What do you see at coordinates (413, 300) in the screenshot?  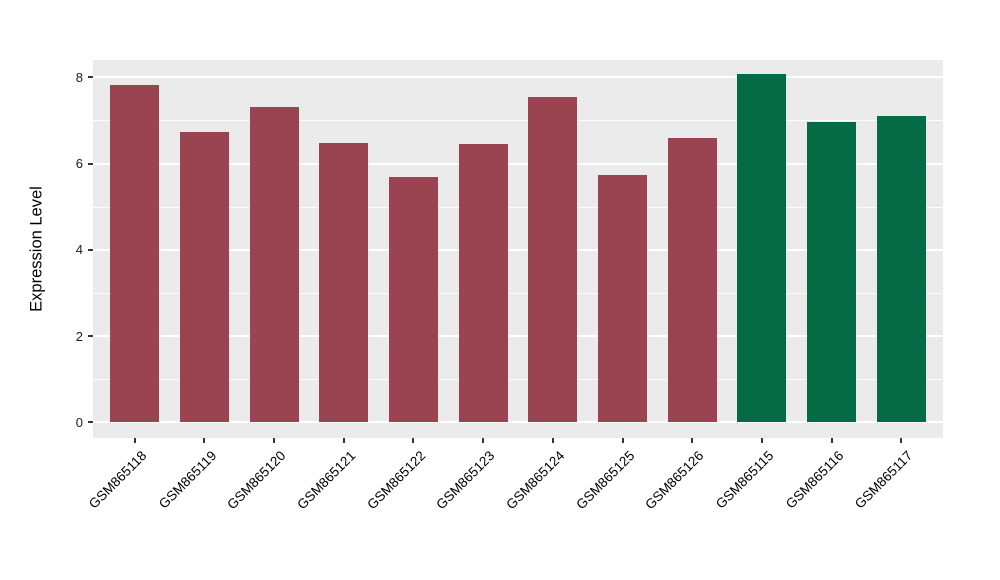 I see `bar-GSM865122` at bounding box center [413, 300].